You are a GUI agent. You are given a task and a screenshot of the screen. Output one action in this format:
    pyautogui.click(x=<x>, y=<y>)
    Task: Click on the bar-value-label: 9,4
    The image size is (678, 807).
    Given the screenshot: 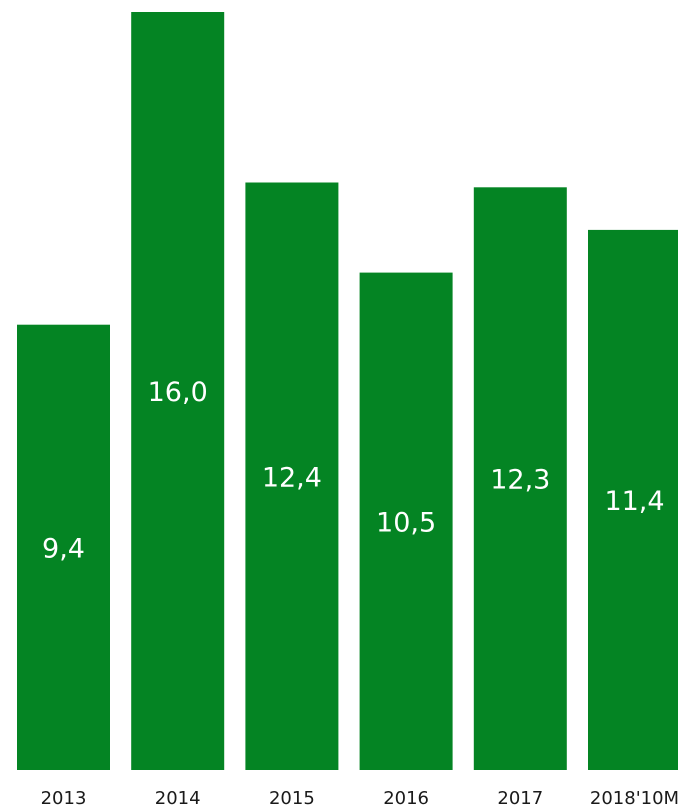 What is the action you would take?
    pyautogui.click(x=63, y=548)
    